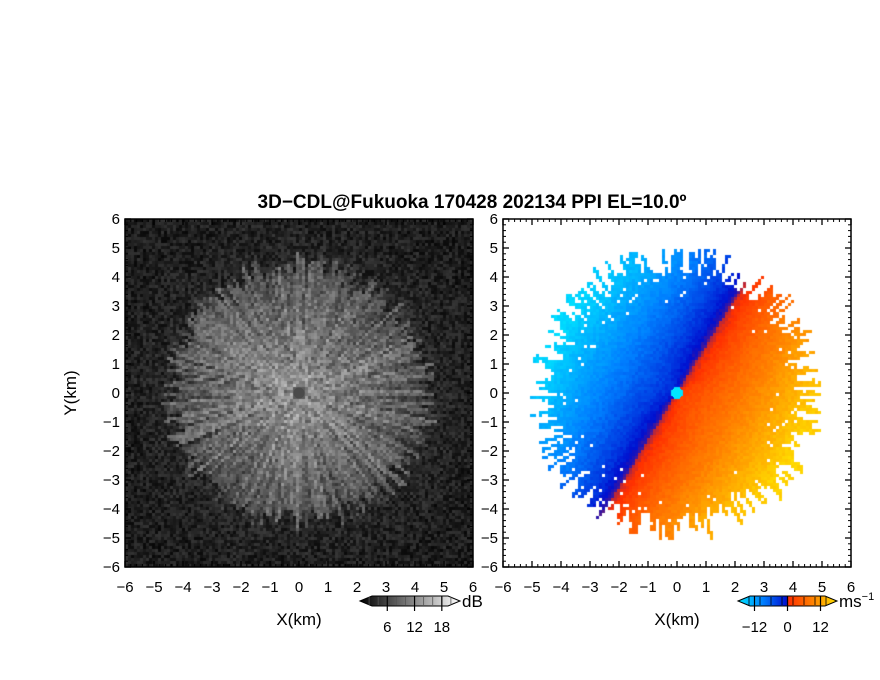 Image resolution: width=880 pixels, height=680 pixels. Describe the element at coordinates (754, 627) in the screenshot. I see `colorbar-tick-label: −12` at that location.